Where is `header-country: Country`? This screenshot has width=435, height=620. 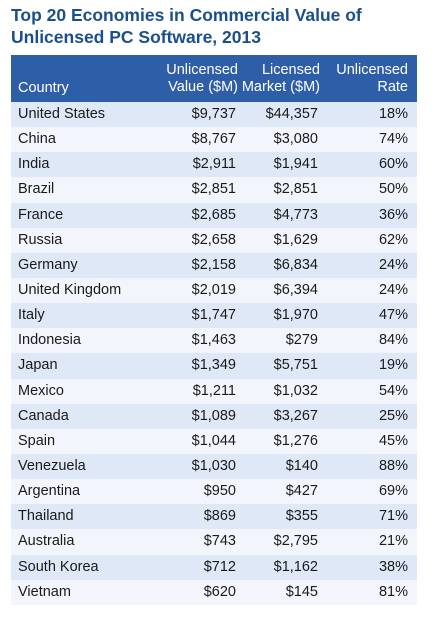
header-country: Country is located at coordinates (43, 88).